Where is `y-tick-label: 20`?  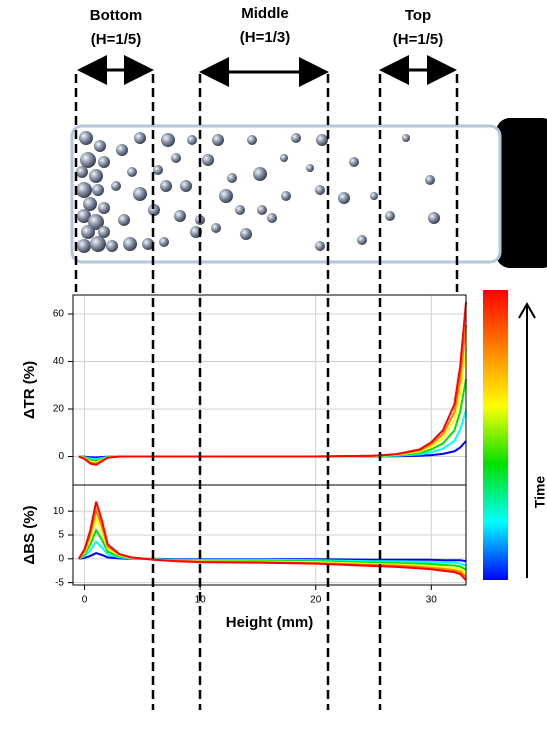
y-tick-label: 20 is located at coordinates (59, 409).